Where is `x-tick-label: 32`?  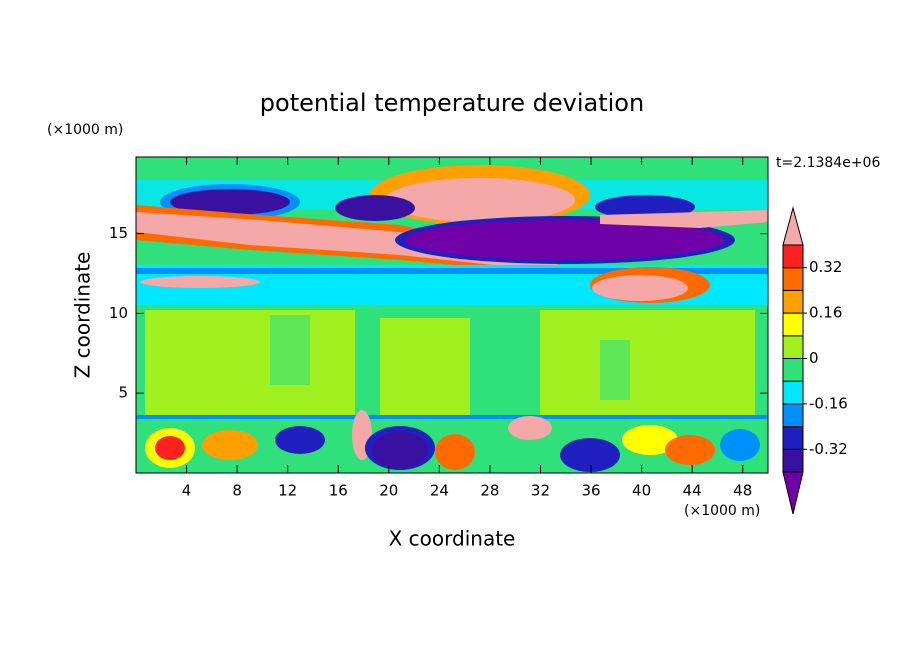
x-tick-label: 32 is located at coordinates (540, 491).